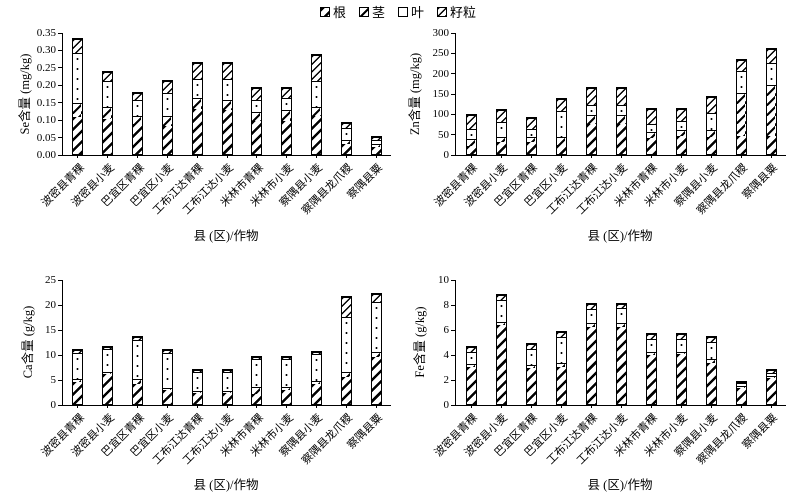  Describe the element at coordinates (46, 155) in the screenshot. I see `y-tick-label: 0.00` at that location.